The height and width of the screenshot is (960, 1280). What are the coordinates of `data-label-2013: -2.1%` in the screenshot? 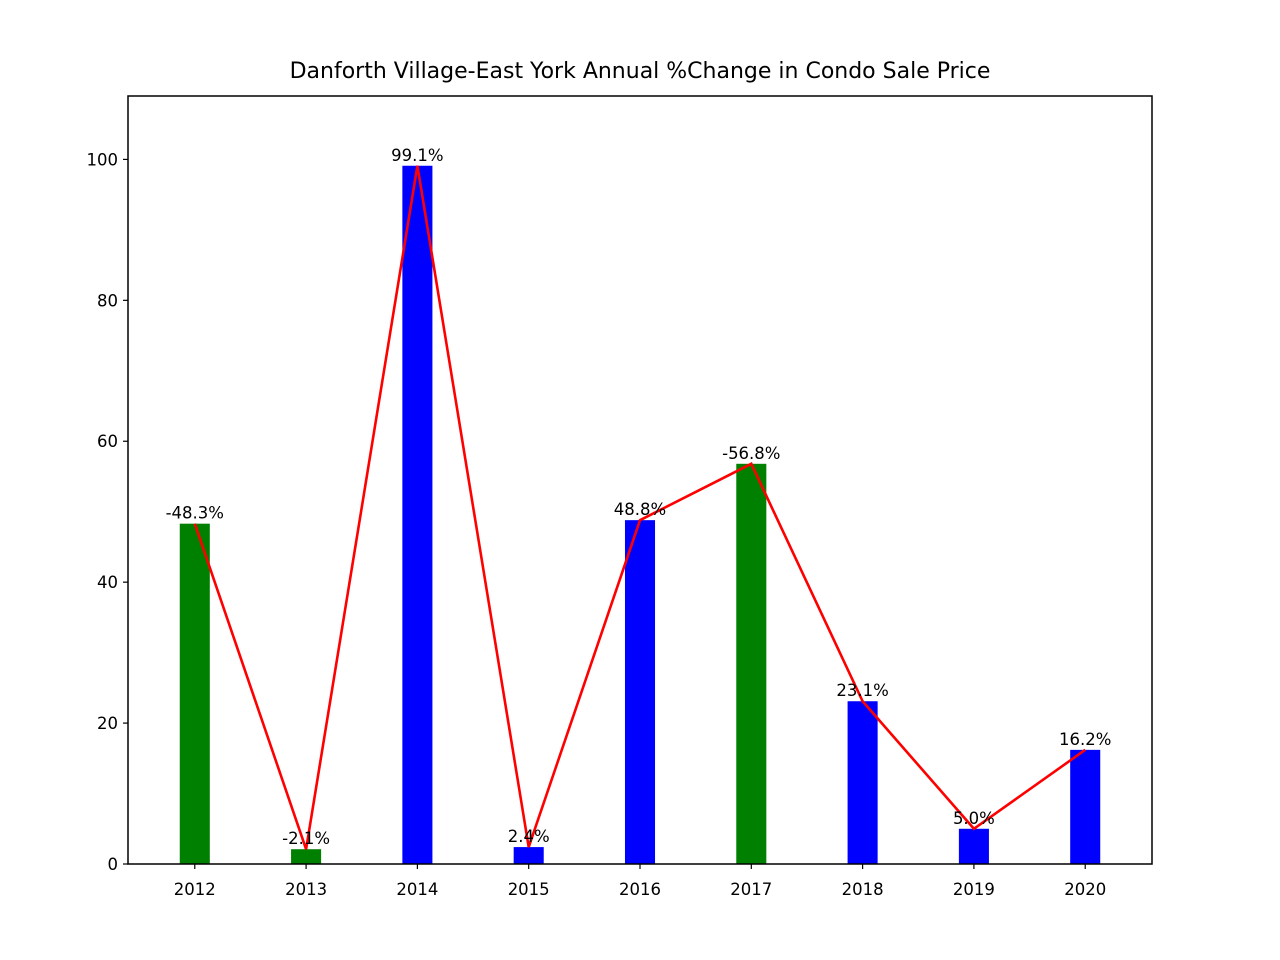 It's located at (306, 838).